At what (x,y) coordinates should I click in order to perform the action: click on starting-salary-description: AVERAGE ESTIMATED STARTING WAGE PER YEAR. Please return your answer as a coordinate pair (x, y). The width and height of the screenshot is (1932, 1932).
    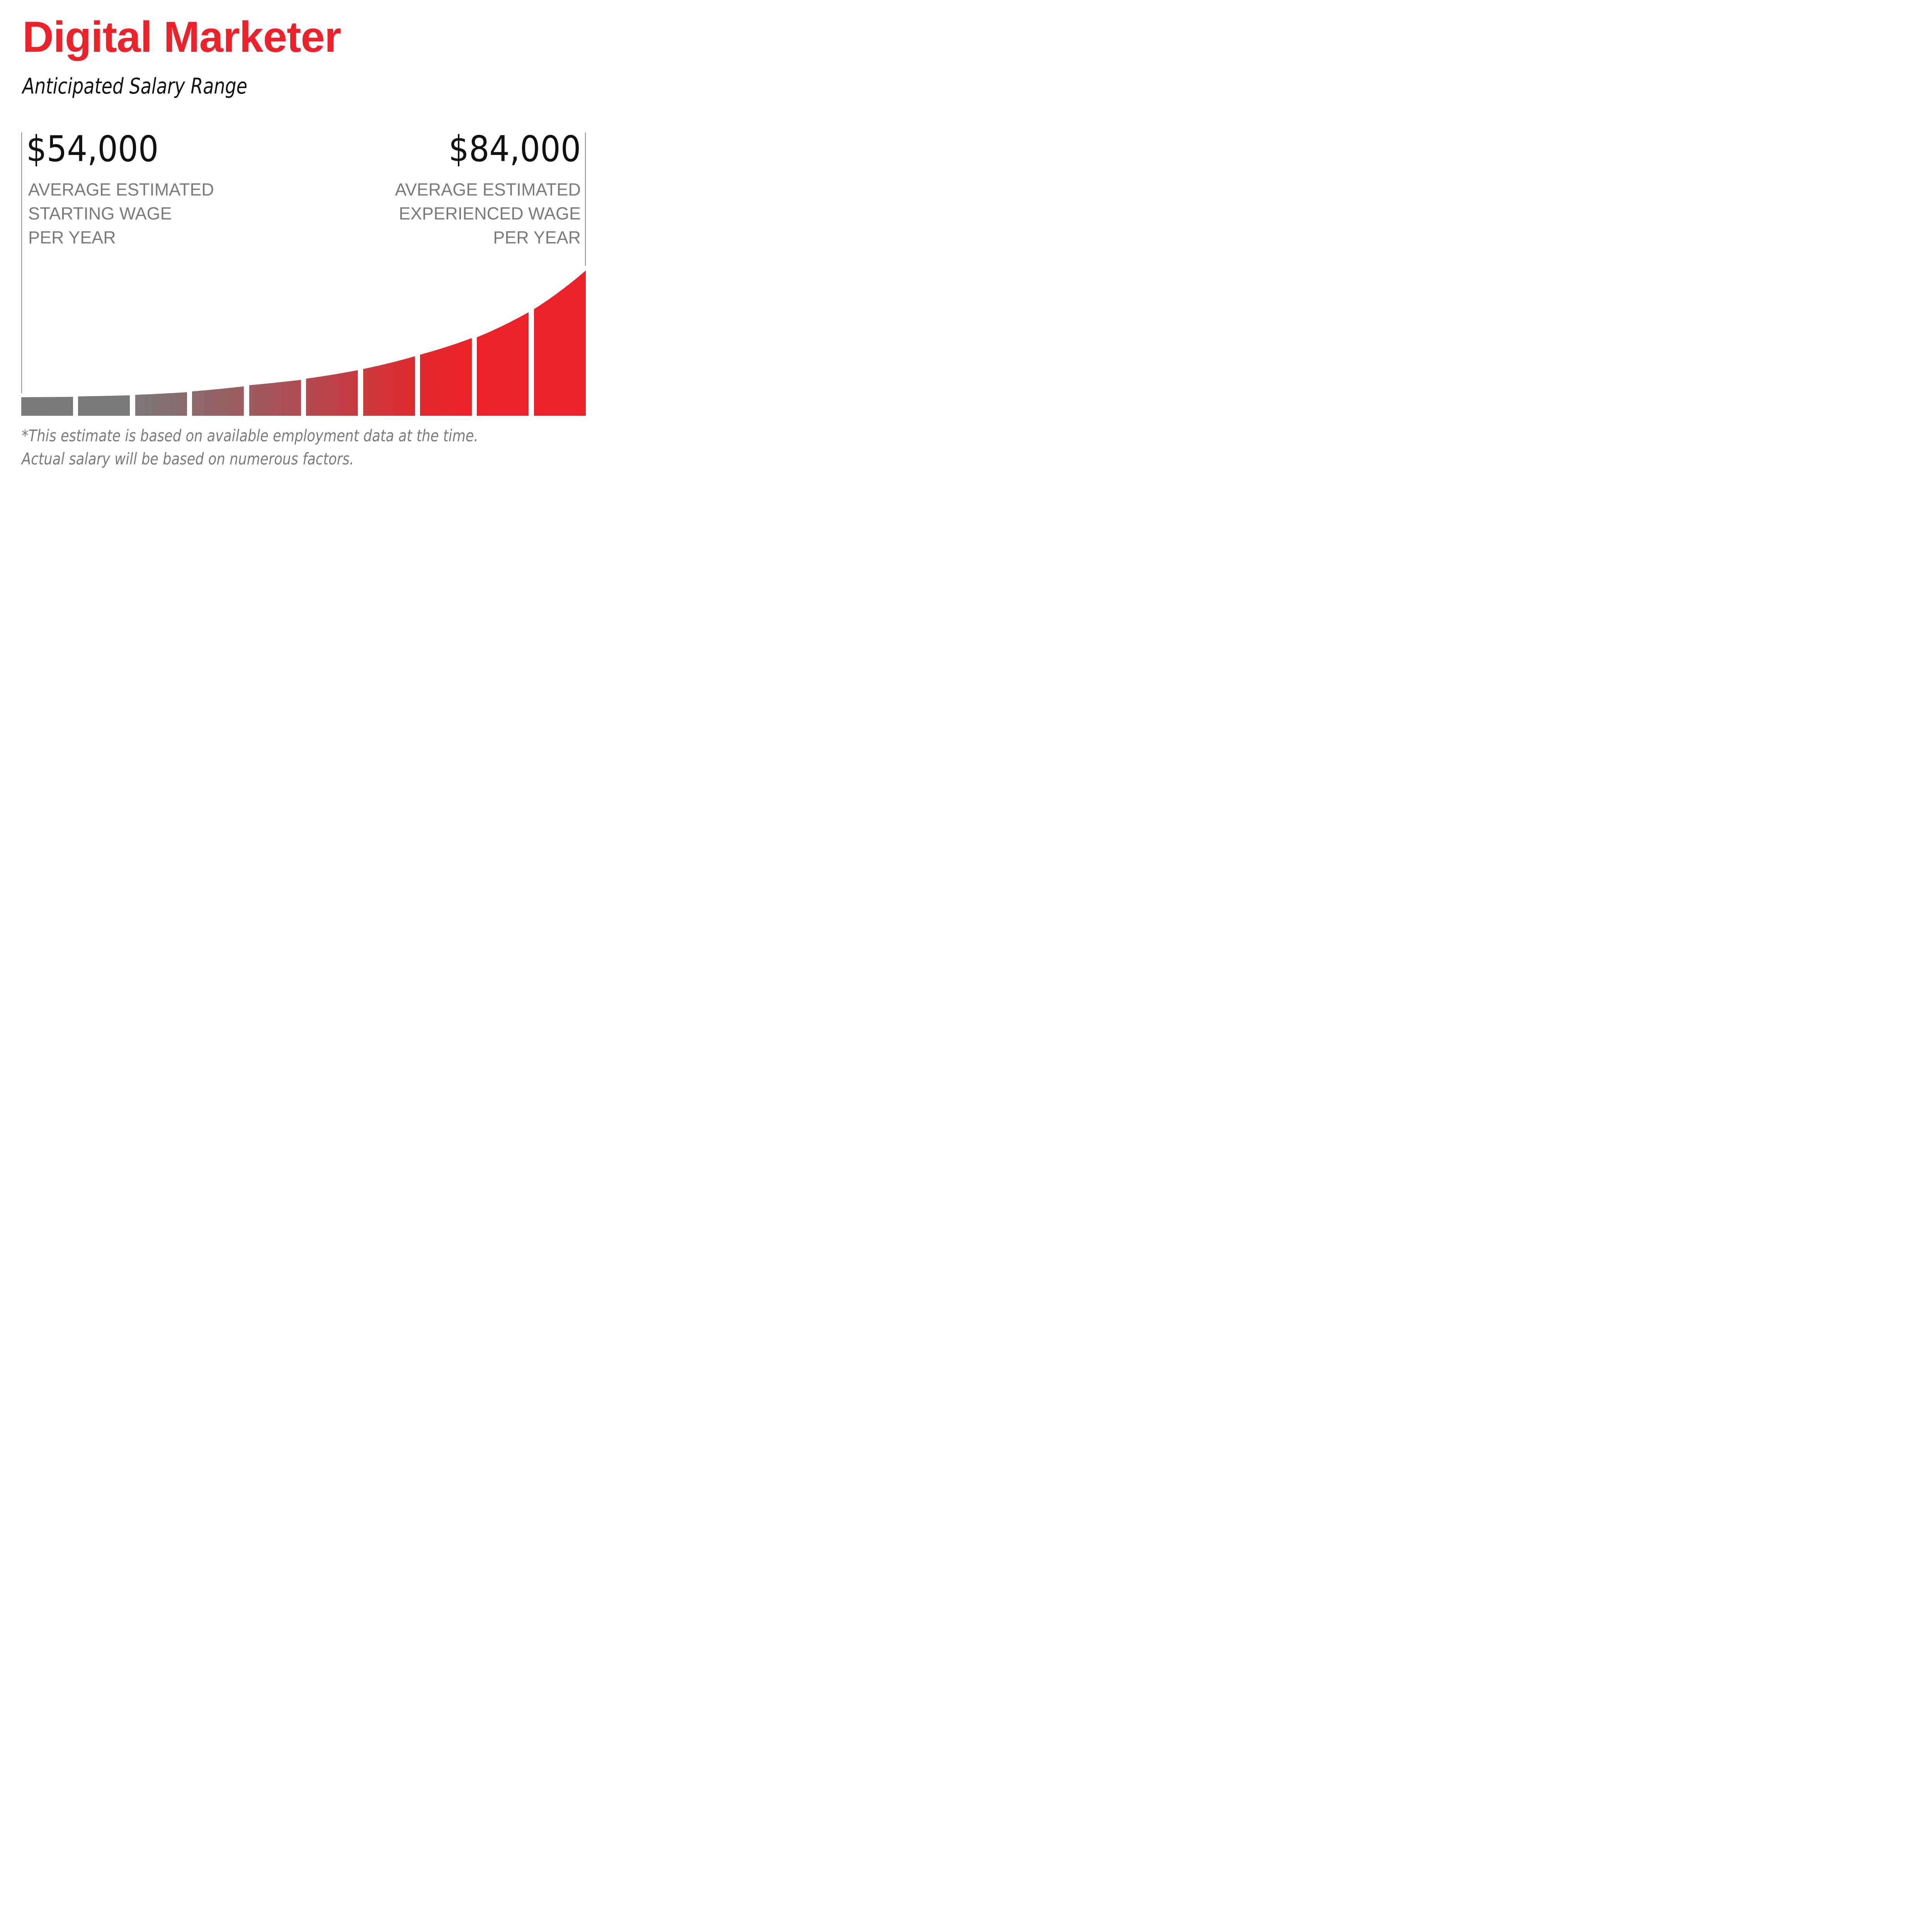
    Looking at the image, I should click on (121, 214).